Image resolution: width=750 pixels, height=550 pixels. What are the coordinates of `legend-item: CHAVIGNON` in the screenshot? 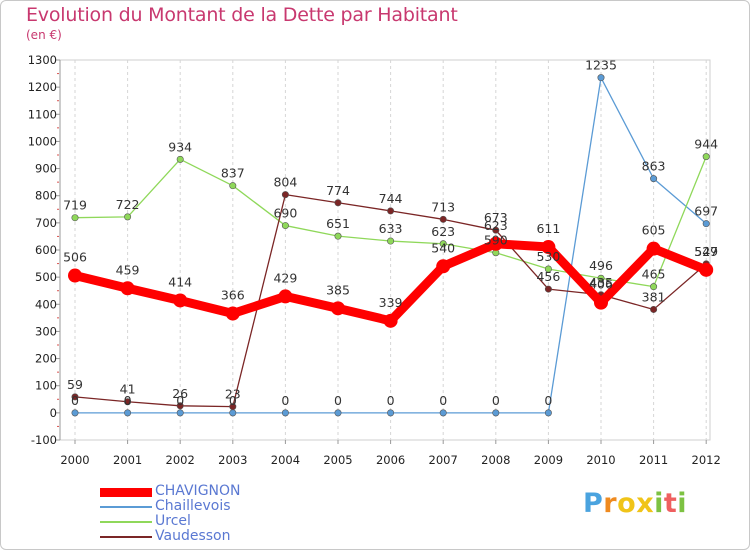 It's located at (250, 491).